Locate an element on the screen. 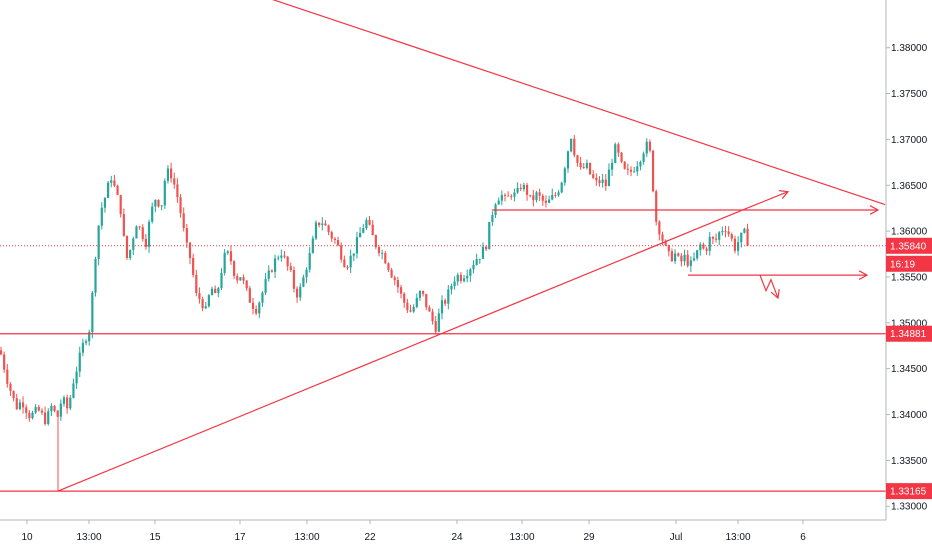 Image resolution: width=932 pixels, height=550 pixels. time-tick-label: 15 is located at coordinates (155, 537).